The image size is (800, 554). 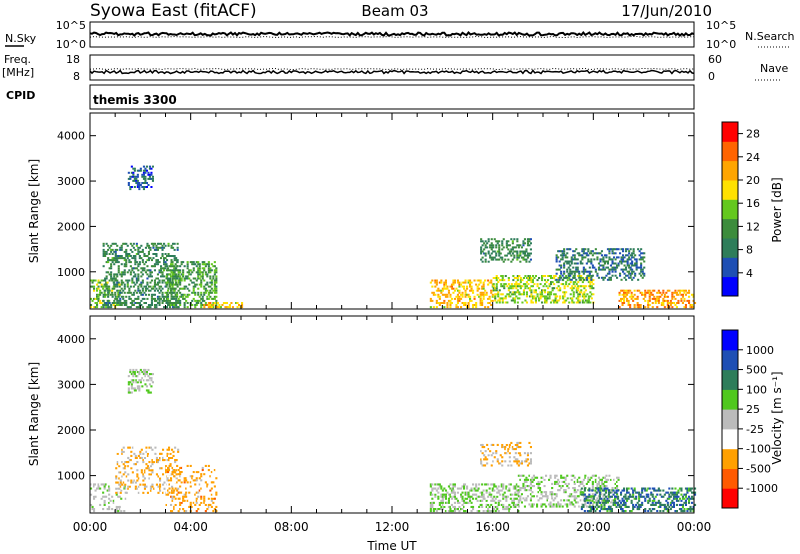 I want to click on nave-tick-top: 60, so click(x=715, y=59).